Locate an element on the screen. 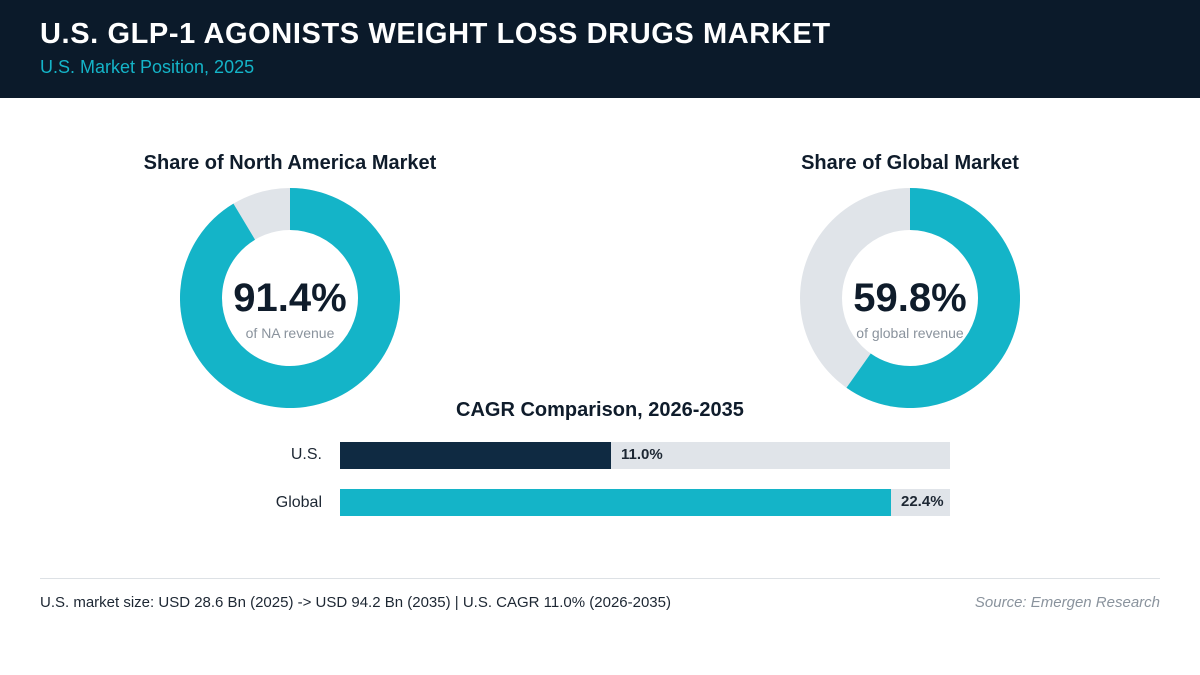  bar-track-us: 11.0% is located at coordinates (645, 455).